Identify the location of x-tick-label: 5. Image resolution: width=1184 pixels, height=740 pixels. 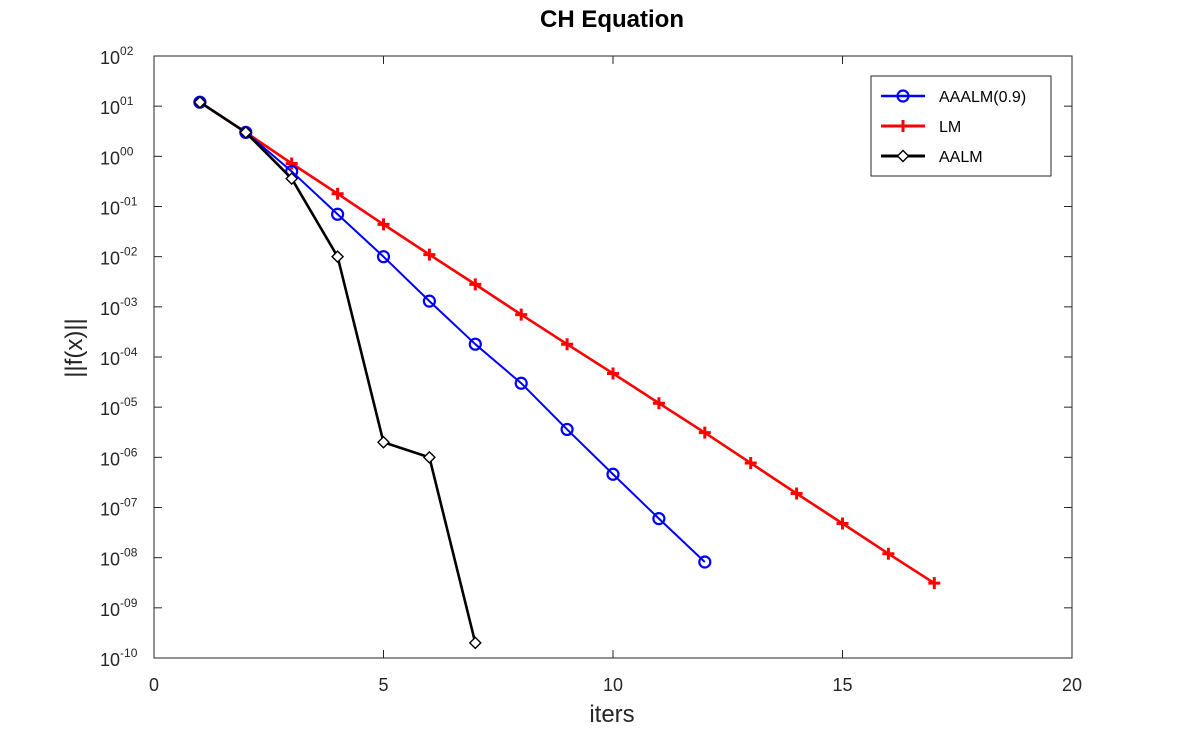
(383, 685).